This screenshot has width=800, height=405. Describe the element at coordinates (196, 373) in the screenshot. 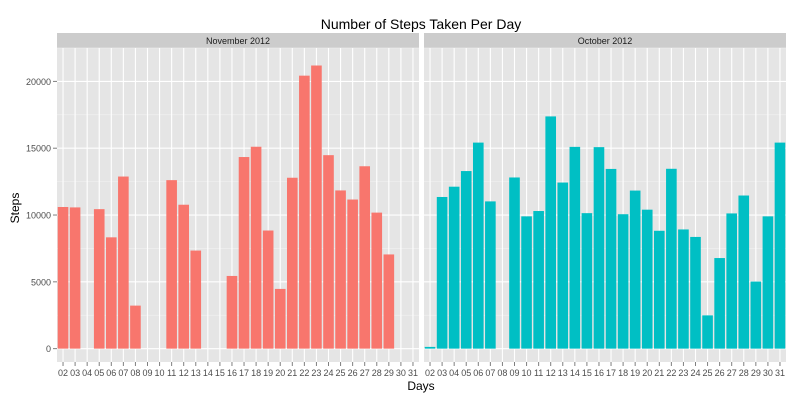

I see `x-tick-label: 13` at that location.